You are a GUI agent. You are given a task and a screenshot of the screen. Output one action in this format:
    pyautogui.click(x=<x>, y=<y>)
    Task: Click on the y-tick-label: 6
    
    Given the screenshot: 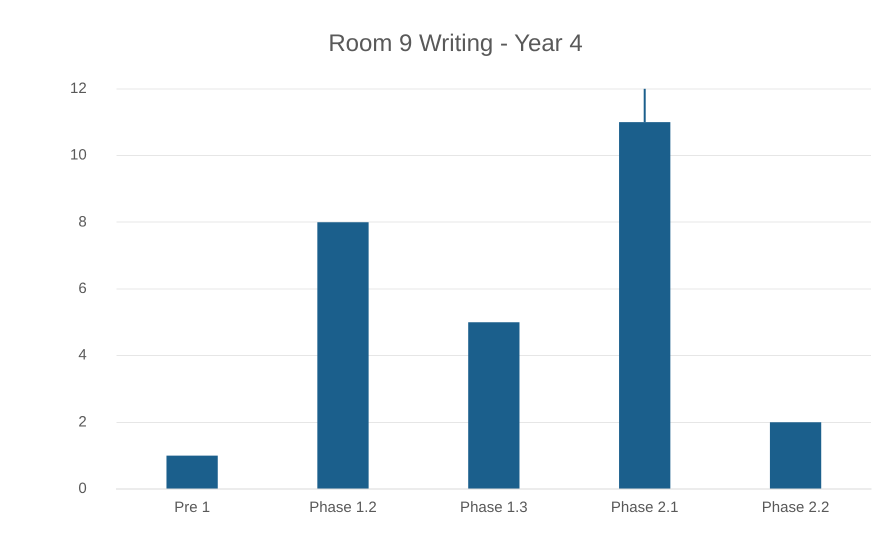 What is the action you would take?
    pyautogui.click(x=82, y=289)
    